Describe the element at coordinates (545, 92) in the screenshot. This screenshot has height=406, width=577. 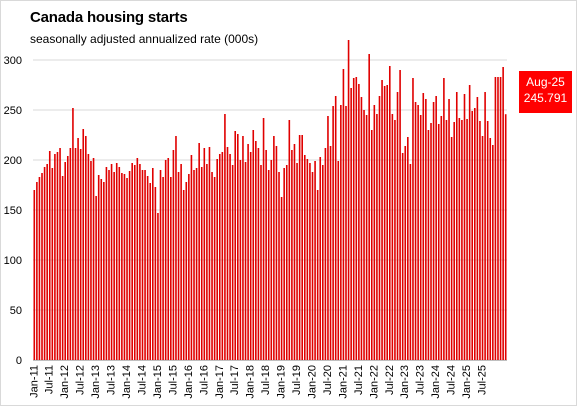
I see `latest-value-callout: Aug-25 245.791` at that location.